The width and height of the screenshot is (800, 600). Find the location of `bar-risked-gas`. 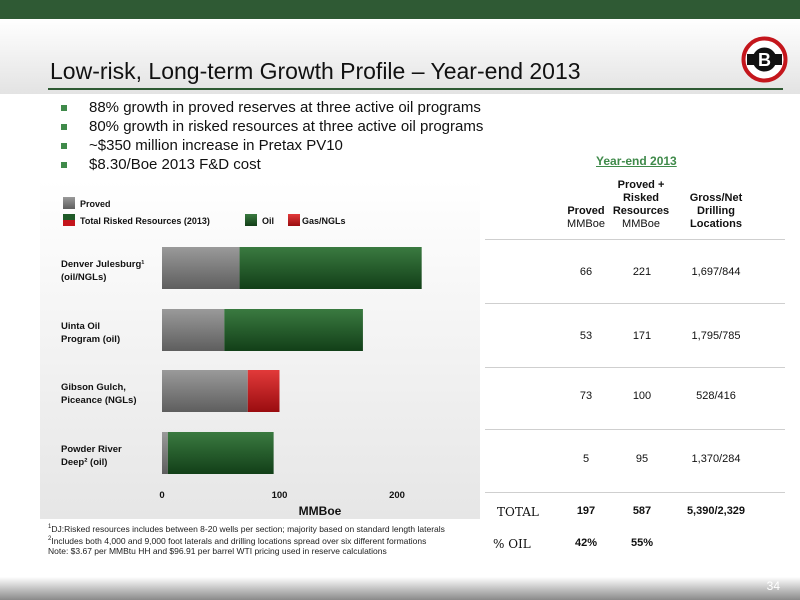

bar-risked-gas is located at coordinates (263, 391).